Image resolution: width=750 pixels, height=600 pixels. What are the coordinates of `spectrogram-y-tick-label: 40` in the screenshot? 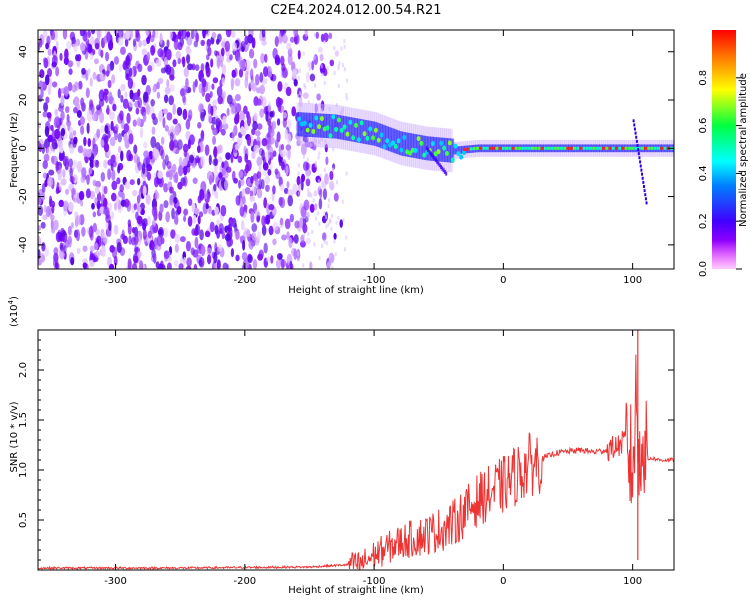 It's located at (23, 51).